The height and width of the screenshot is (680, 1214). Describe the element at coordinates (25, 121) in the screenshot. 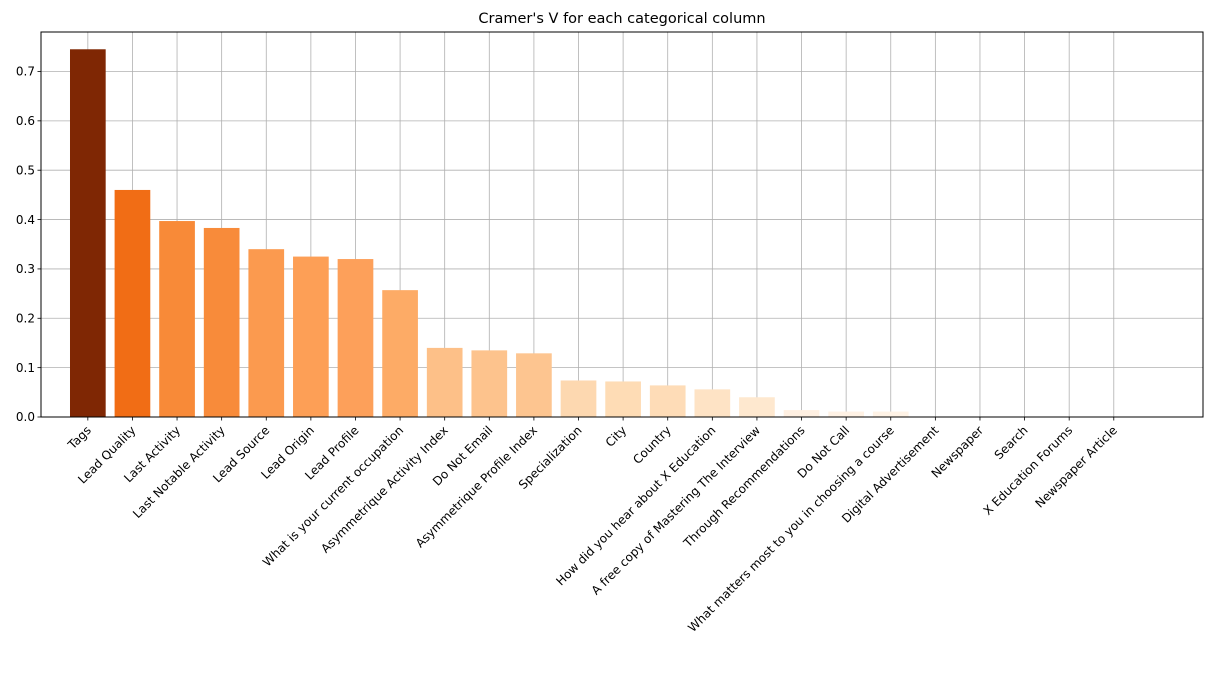

I see `y-tick-label: 0.6` at that location.